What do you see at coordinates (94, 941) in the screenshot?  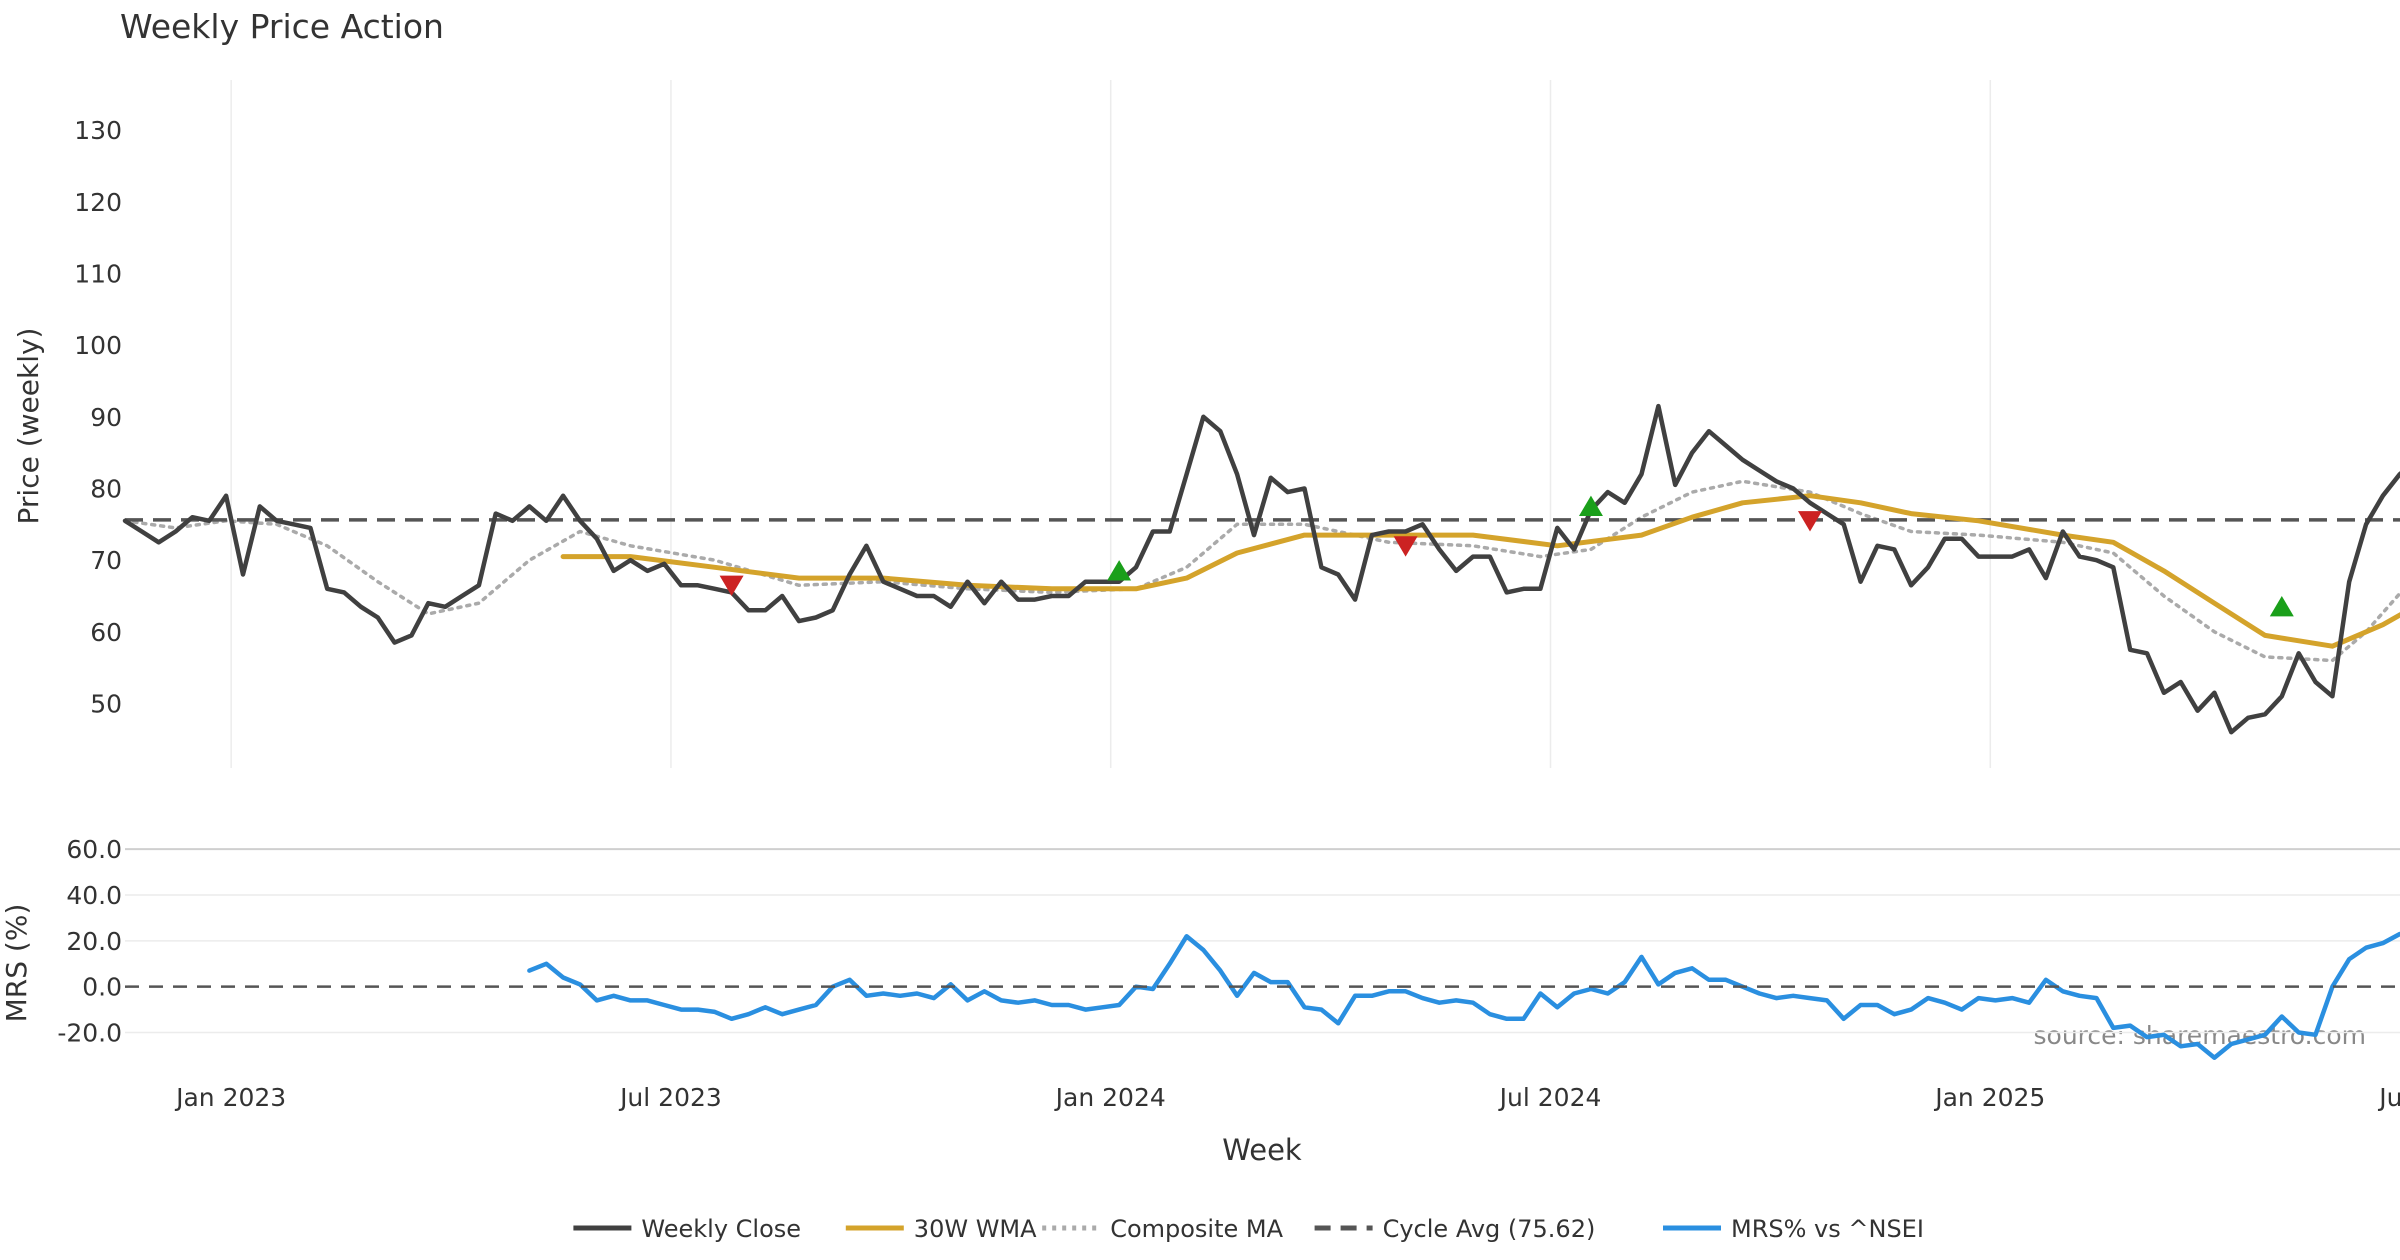 I see `mrs-y-tick-2: 20.0` at bounding box center [94, 941].